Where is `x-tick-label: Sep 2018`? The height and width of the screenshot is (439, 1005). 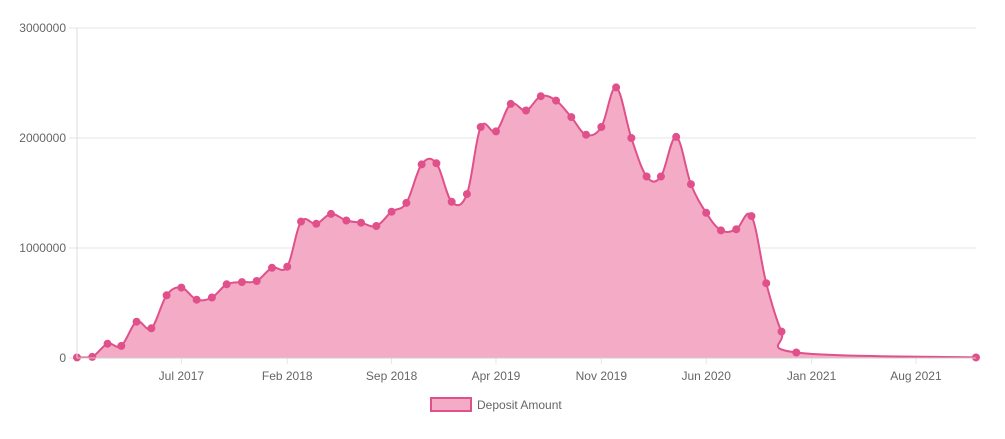
x-tick-label: Sep 2018 is located at coordinates (392, 376).